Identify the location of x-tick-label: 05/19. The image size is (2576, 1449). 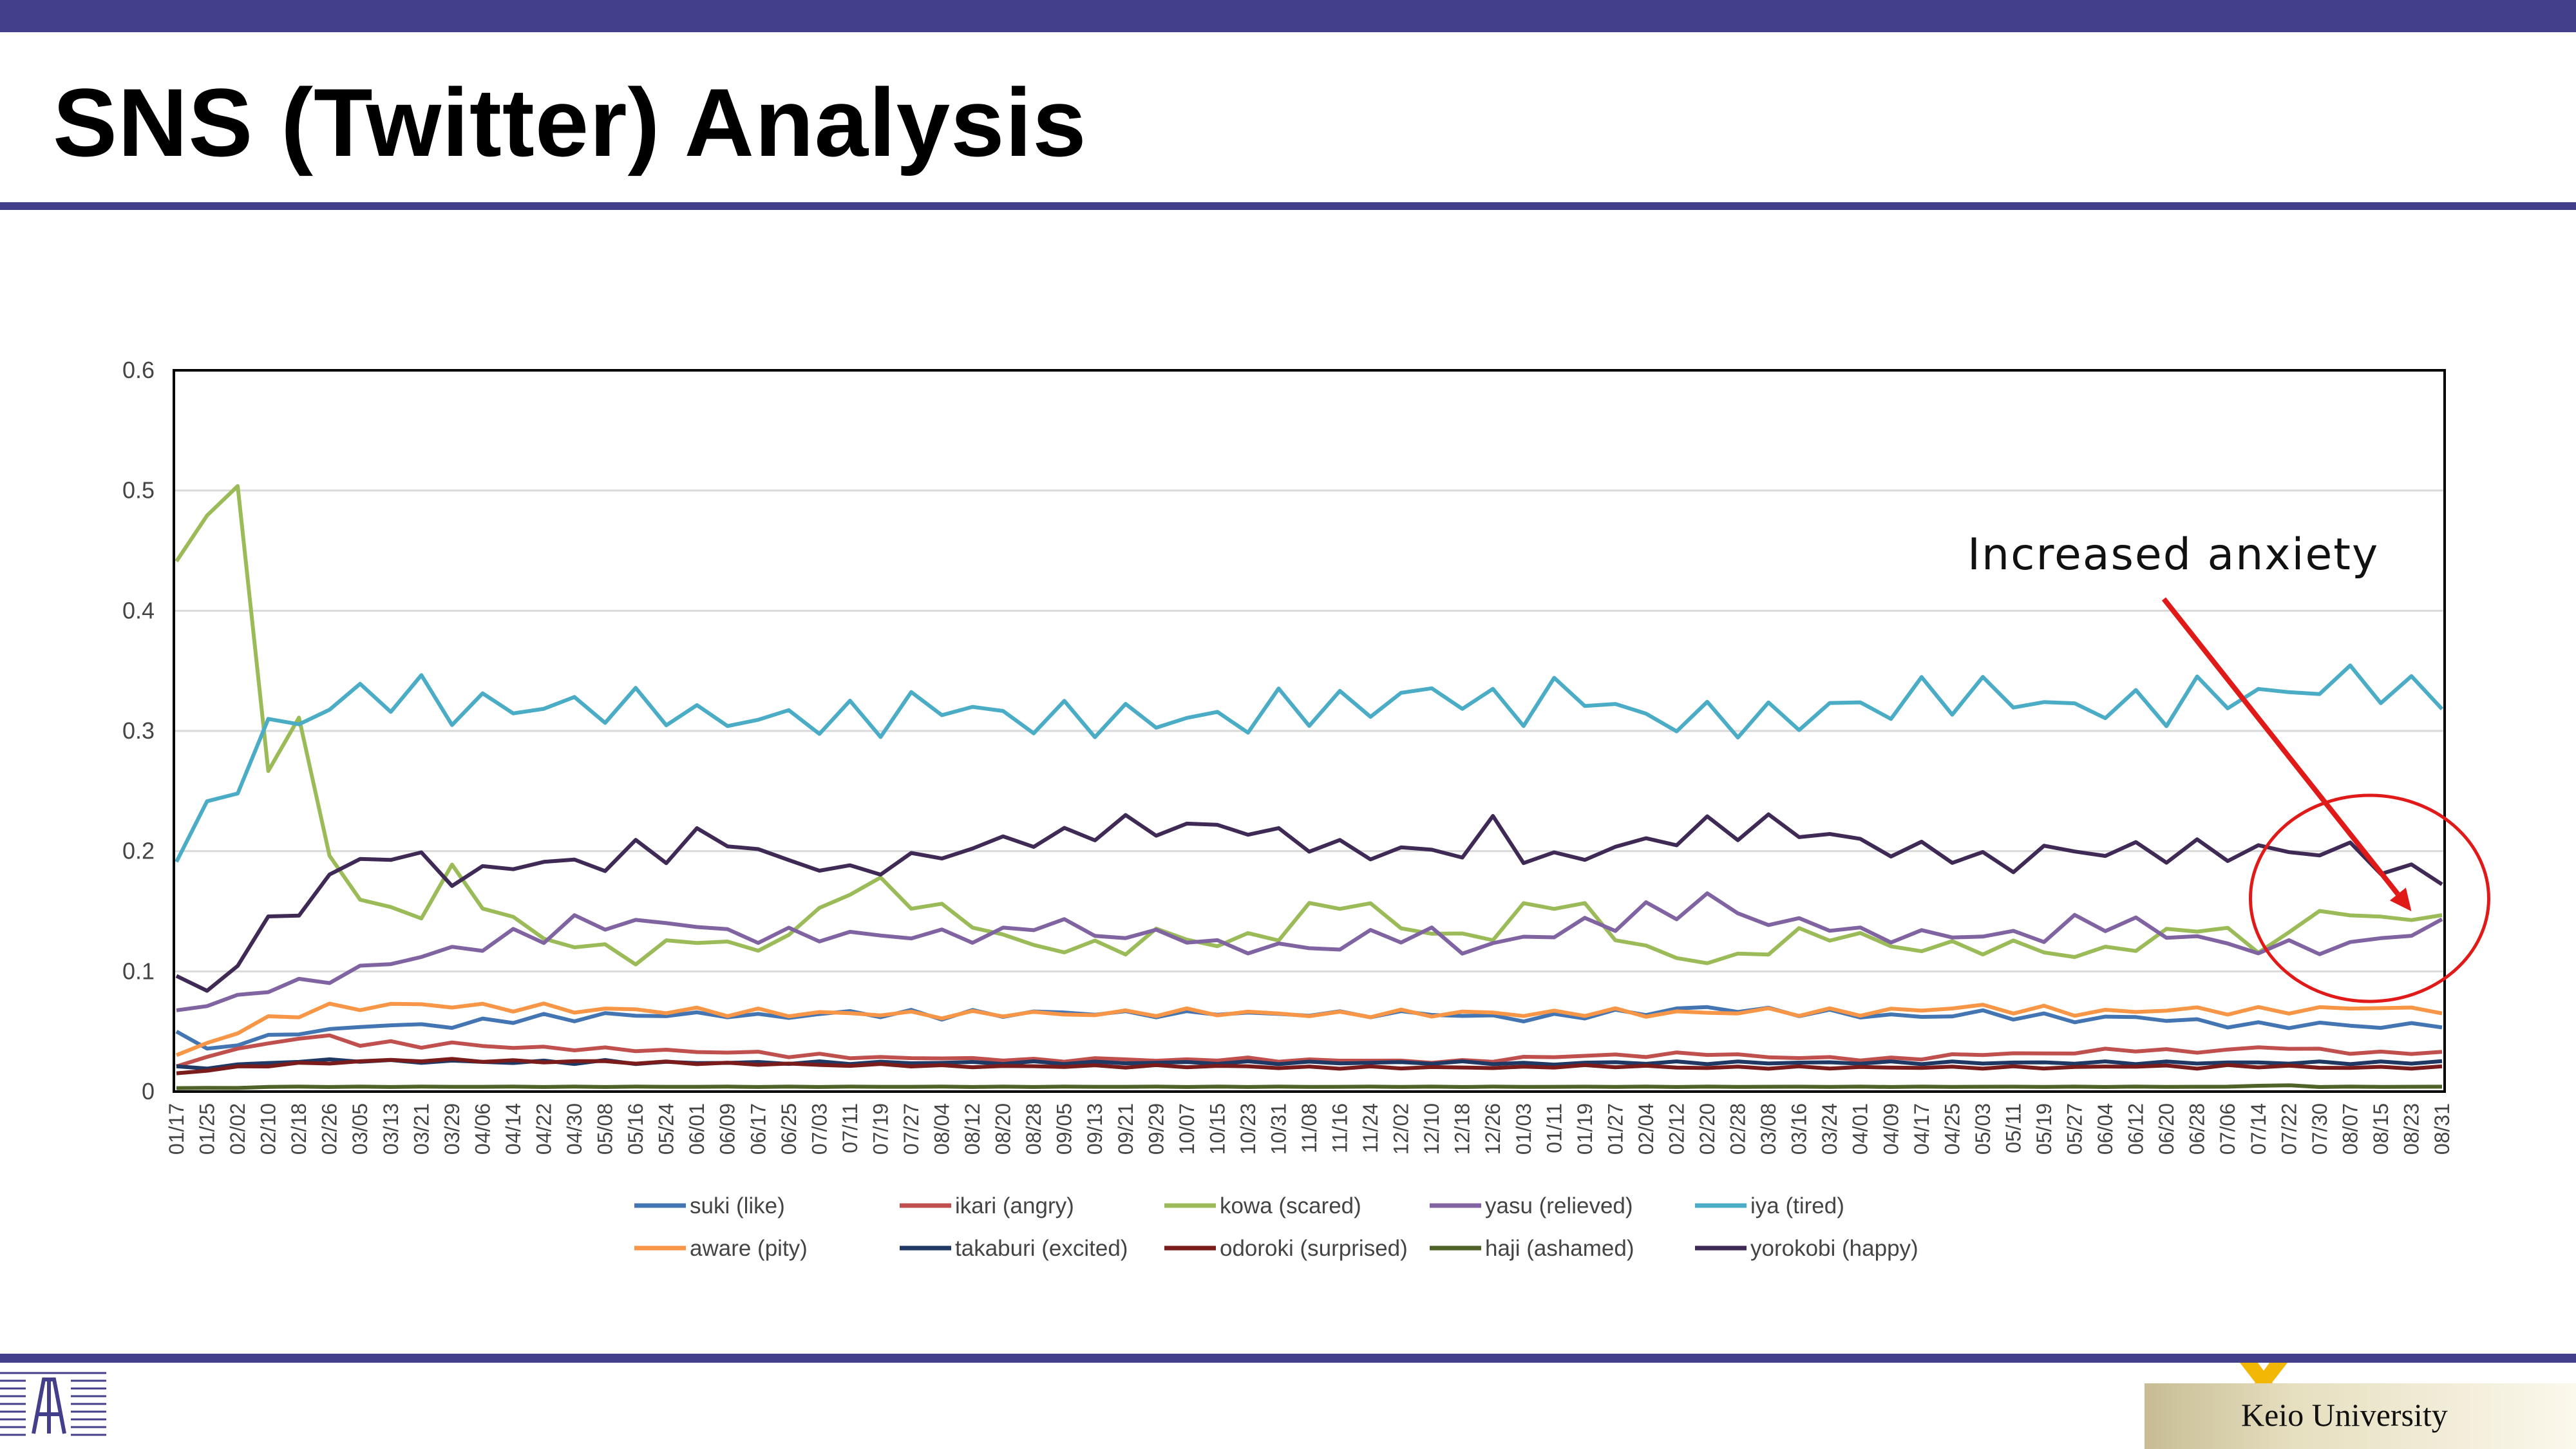
(2044, 1129).